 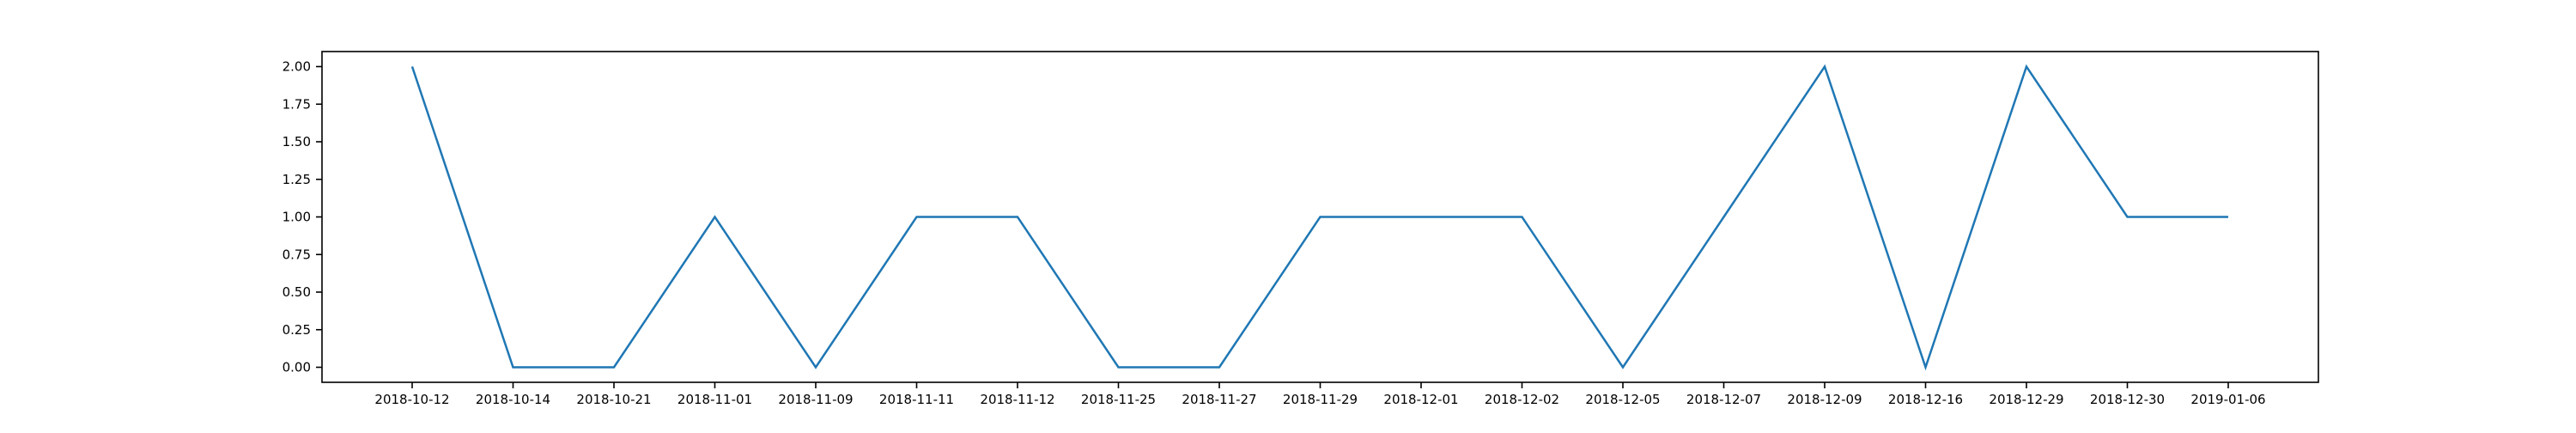 I want to click on x-tick-label: 2018-12-05, so click(x=1623, y=399).